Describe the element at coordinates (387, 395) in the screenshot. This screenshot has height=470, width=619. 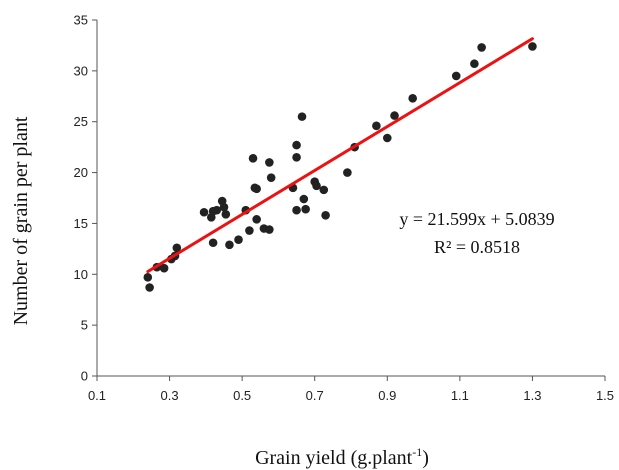
I see `x-tick-label: 0.9` at that location.